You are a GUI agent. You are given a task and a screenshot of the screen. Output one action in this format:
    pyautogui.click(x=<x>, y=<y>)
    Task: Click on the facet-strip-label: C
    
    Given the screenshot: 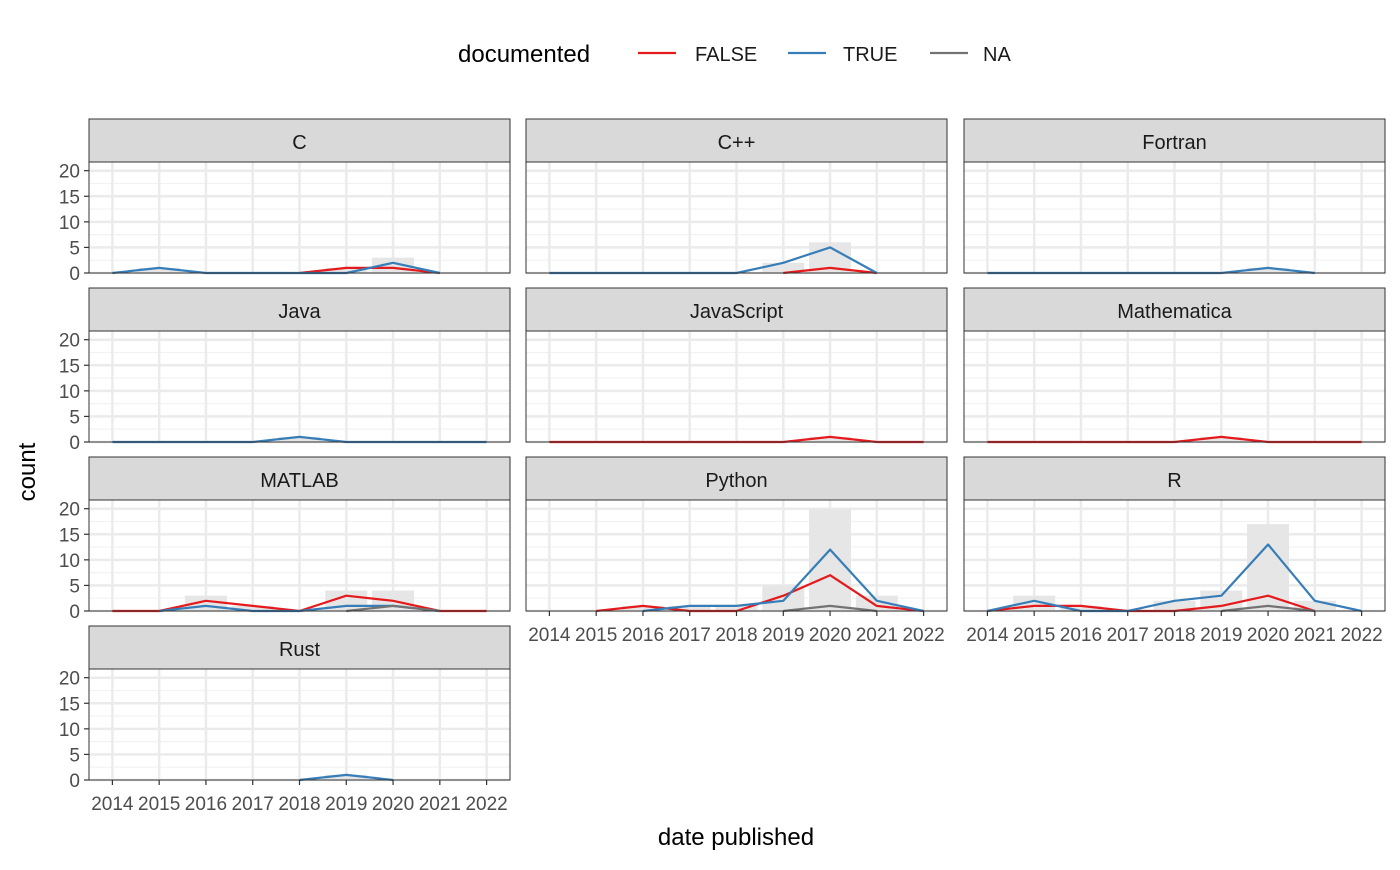 What is the action you would take?
    pyautogui.click(x=299, y=143)
    